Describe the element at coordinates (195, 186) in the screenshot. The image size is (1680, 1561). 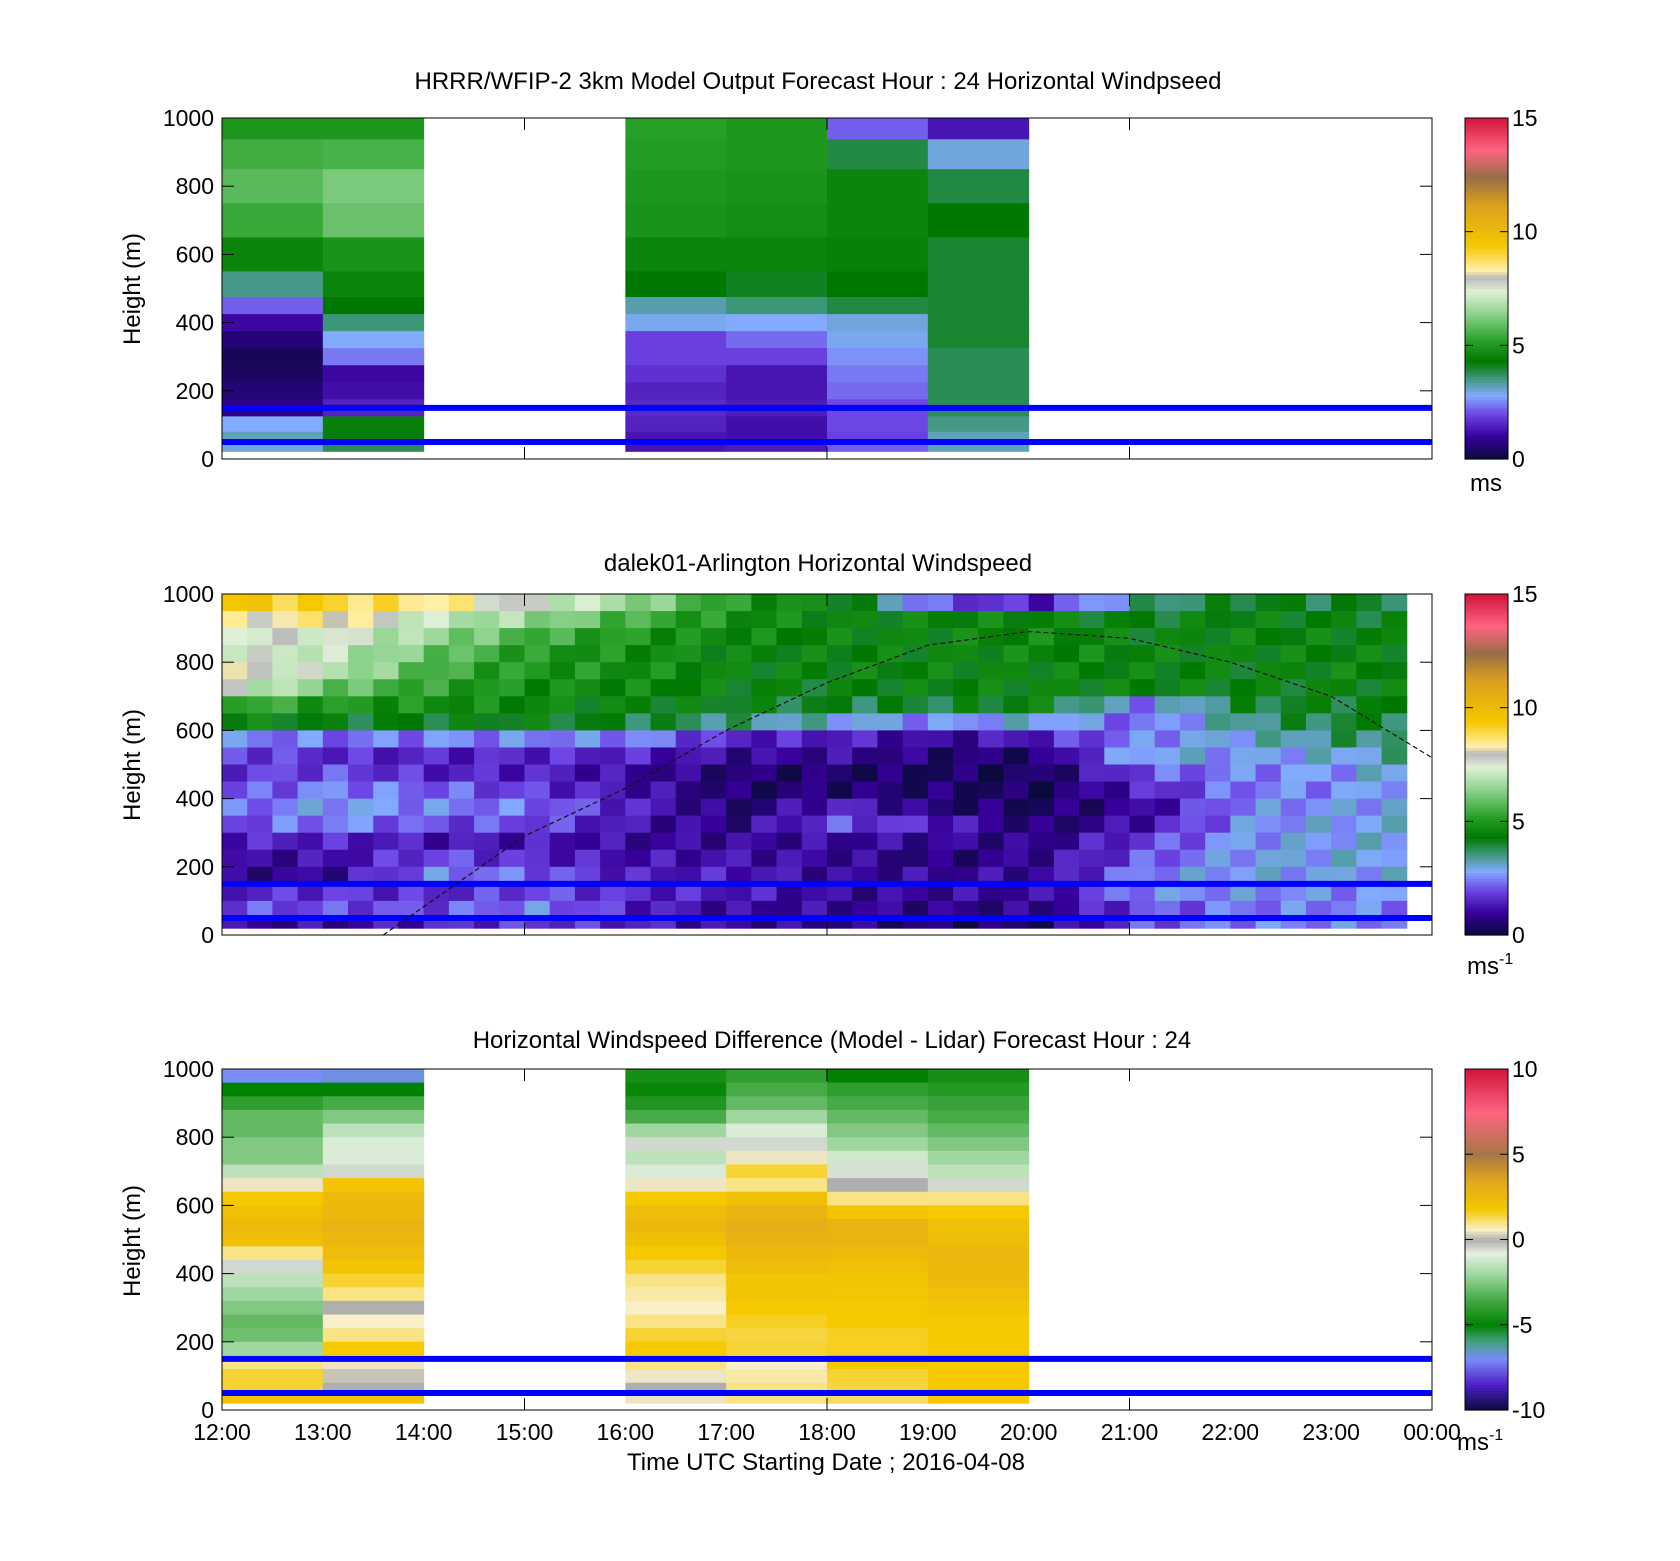
I see `ytick-label: 800` at that location.